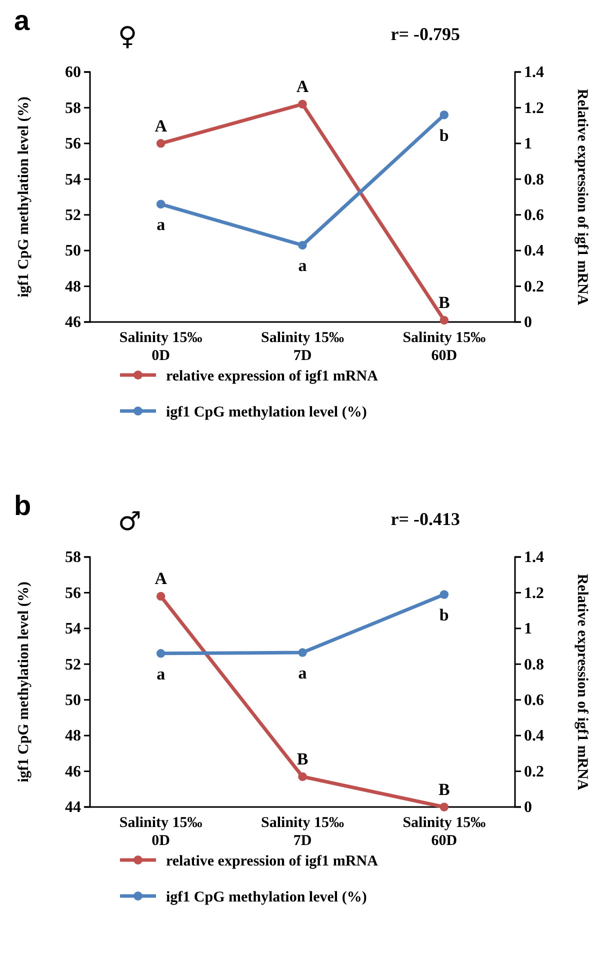  I want to click on text: r= -0.795, so click(425, 34).